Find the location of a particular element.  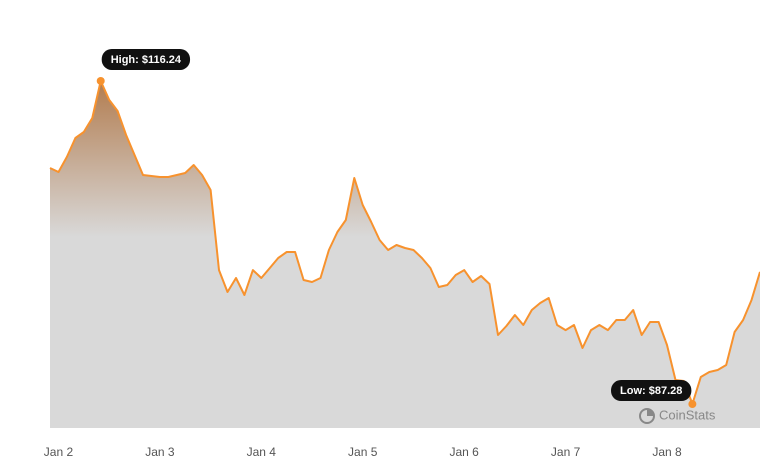

low-badge-bg is located at coordinates (651, 391).